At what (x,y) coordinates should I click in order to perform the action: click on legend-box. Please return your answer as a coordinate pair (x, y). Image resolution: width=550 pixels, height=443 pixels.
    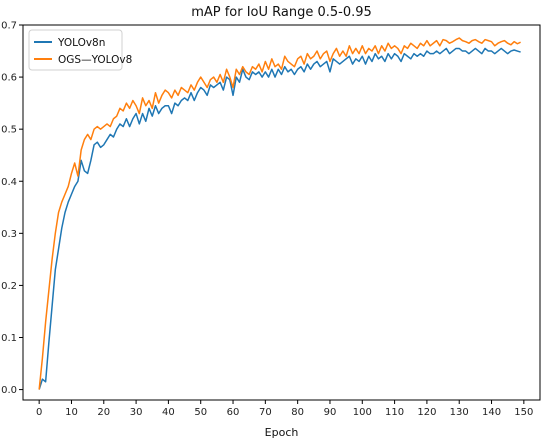
    Looking at the image, I should click on (75, 50).